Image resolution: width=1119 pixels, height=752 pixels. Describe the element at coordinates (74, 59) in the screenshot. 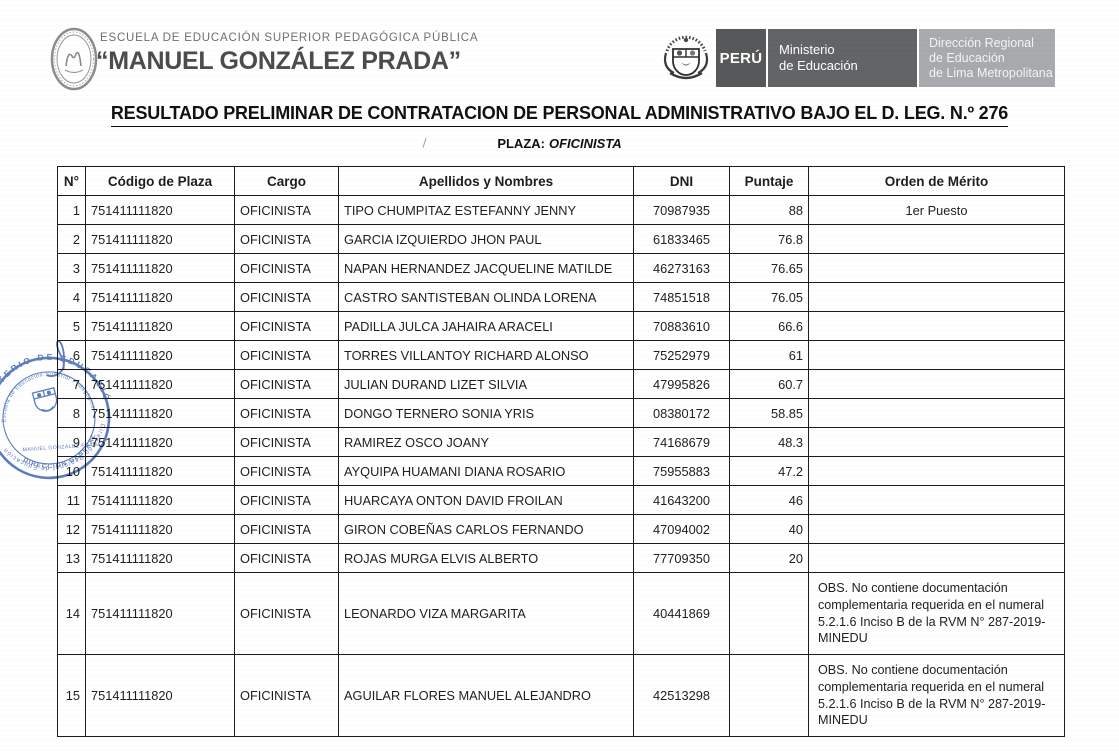

I see `school-seal-icon` at that location.